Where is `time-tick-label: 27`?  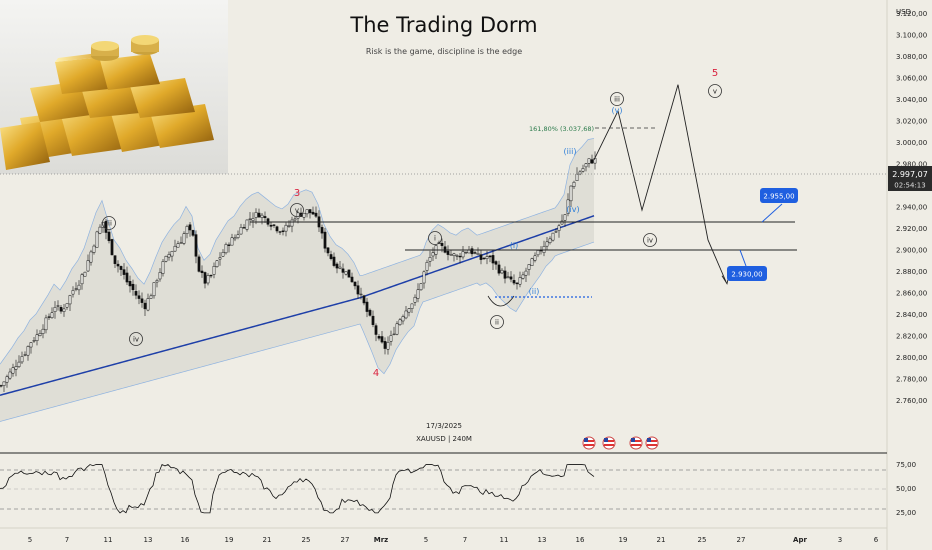 time-tick-label: 27 is located at coordinates (741, 540).